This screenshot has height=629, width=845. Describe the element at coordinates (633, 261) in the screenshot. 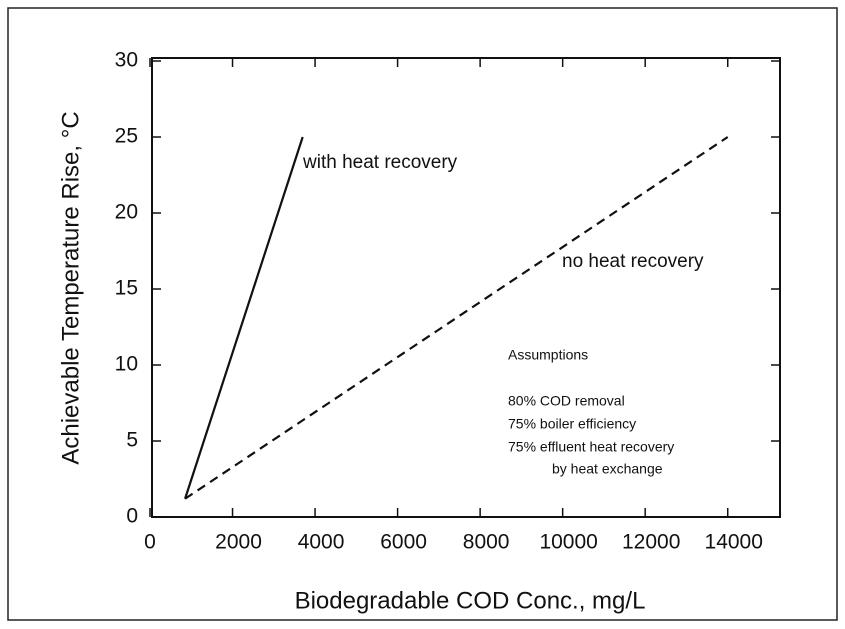

I see `series-label: no heat recovery` at that location.